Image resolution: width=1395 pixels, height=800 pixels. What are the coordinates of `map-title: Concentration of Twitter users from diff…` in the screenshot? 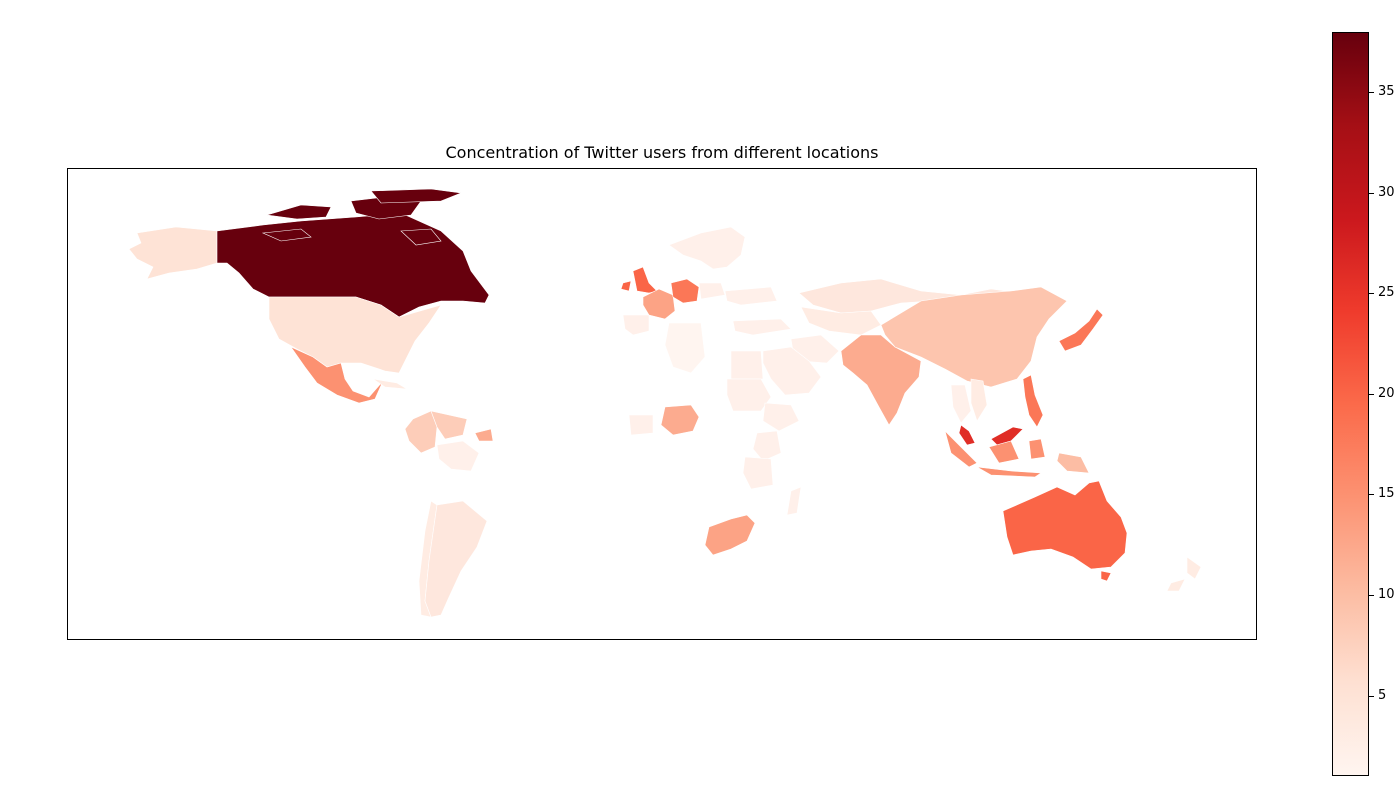 It's located at (662, 152).